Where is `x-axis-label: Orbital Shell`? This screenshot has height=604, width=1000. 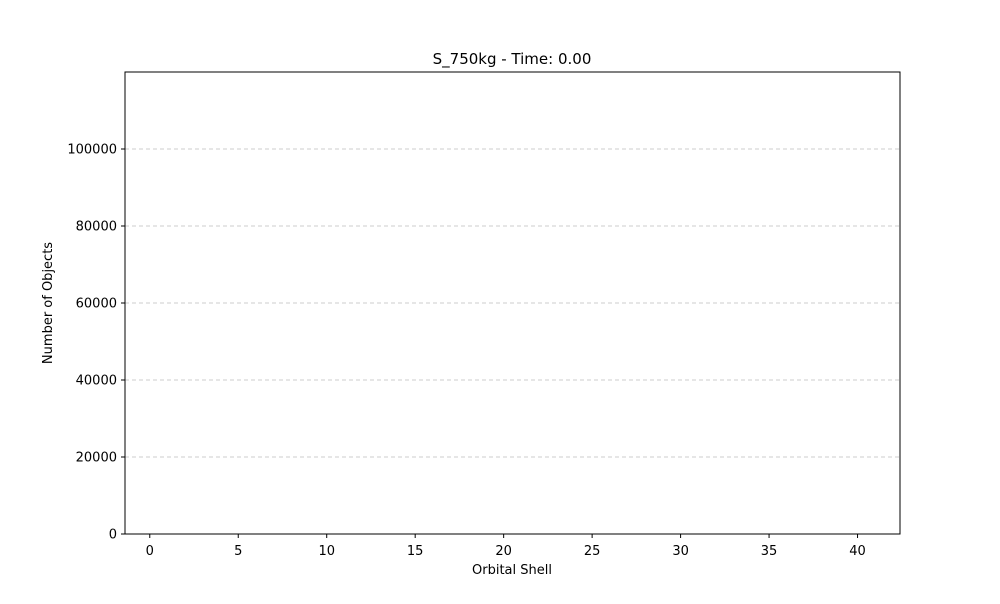
x-axis-label: Orbital Shell is located at coordinates (512, 570).